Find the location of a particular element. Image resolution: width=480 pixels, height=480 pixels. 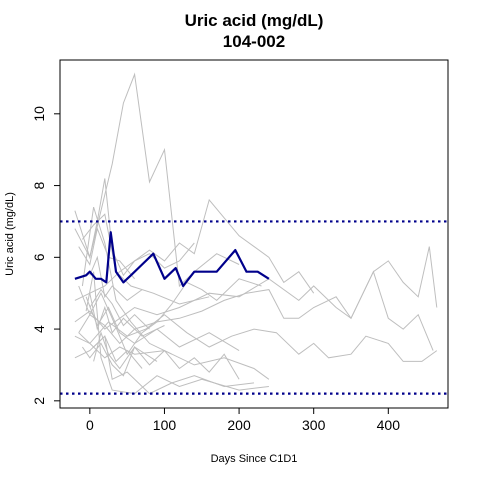

x-tick-label: 400 is located at coordinates (389, 425).